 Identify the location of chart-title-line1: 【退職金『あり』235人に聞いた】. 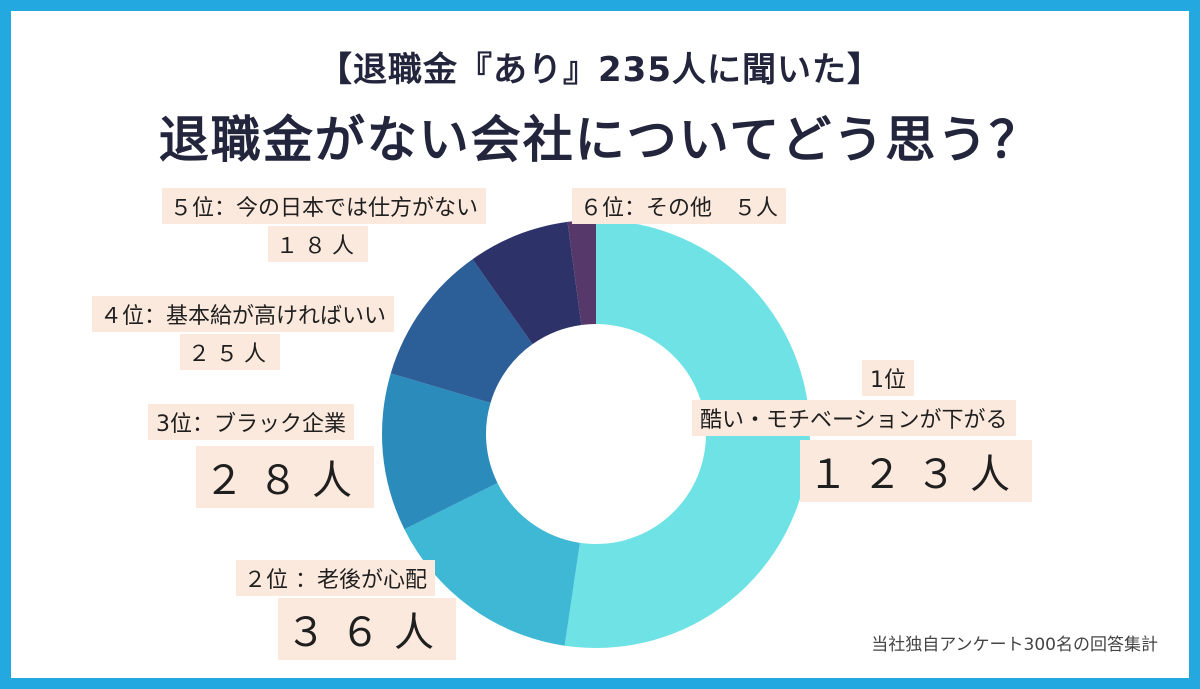
(600, 70).